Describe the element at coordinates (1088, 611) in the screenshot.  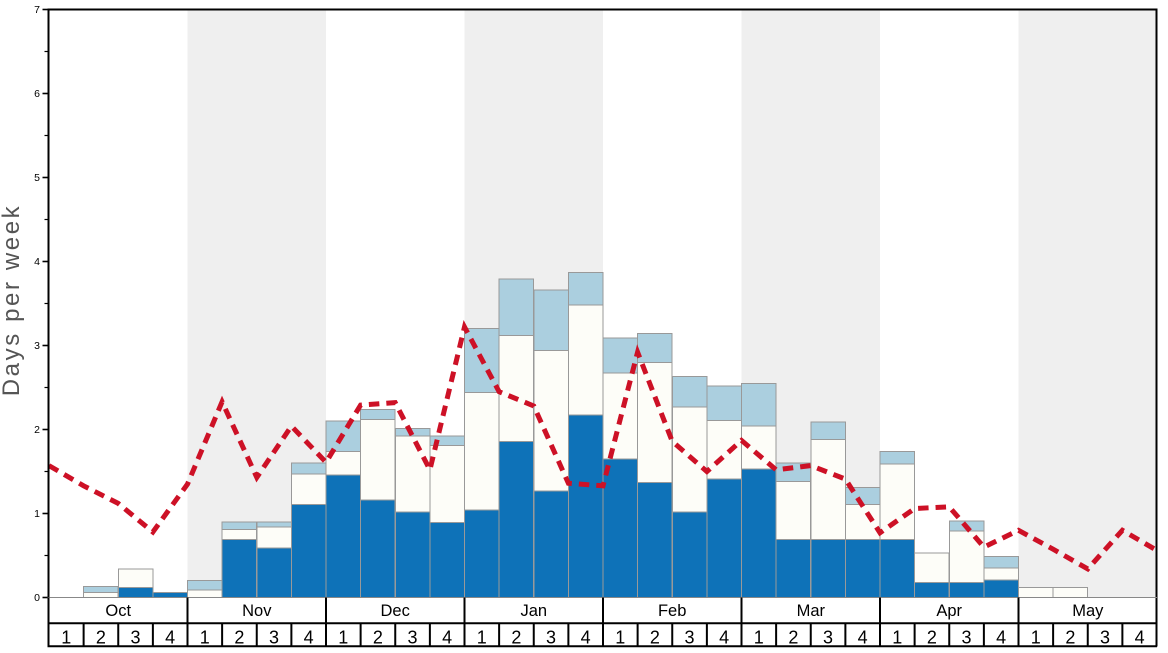
I see `svg-text: May` at that location.